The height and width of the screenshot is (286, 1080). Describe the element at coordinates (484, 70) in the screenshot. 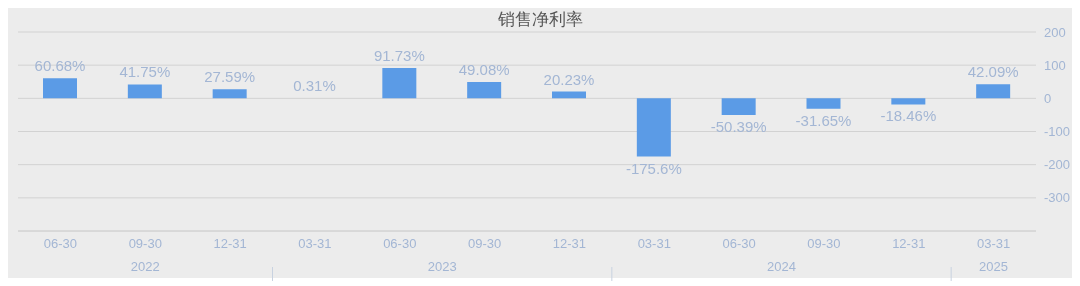

I see `data-label: 49.08%` at that location.